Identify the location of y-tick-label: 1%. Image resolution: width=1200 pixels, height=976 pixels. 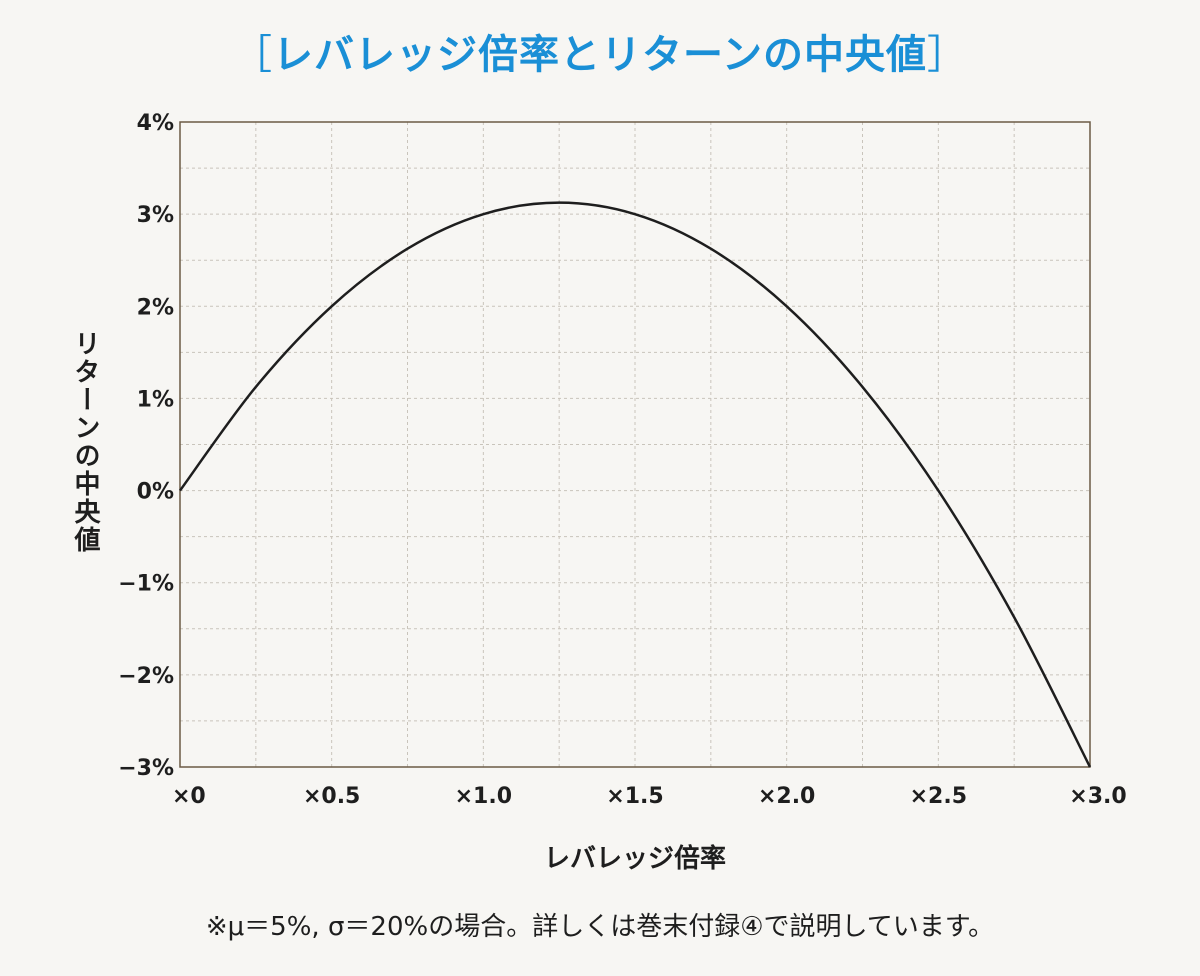
(155, 399).